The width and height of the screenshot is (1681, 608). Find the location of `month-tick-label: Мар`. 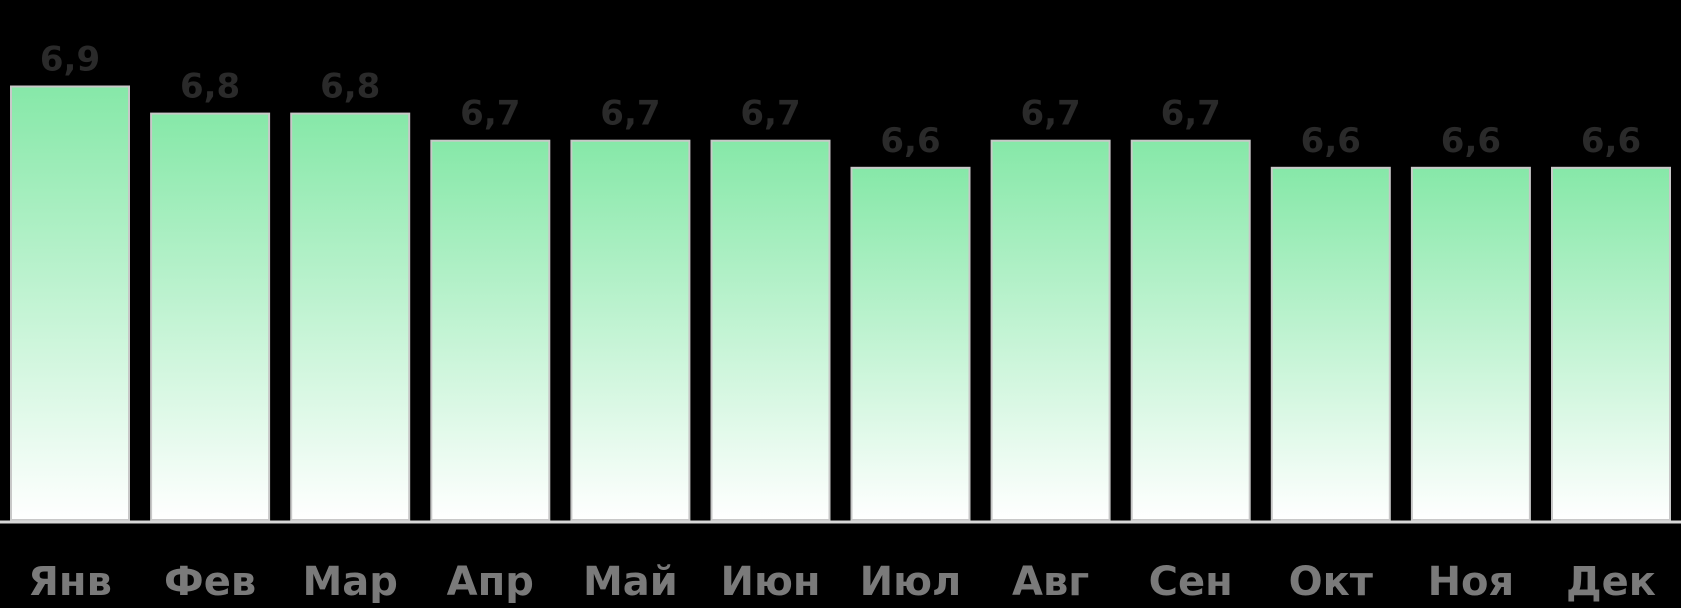

month-tick-label: Мар is located at coordinates (349, 581).